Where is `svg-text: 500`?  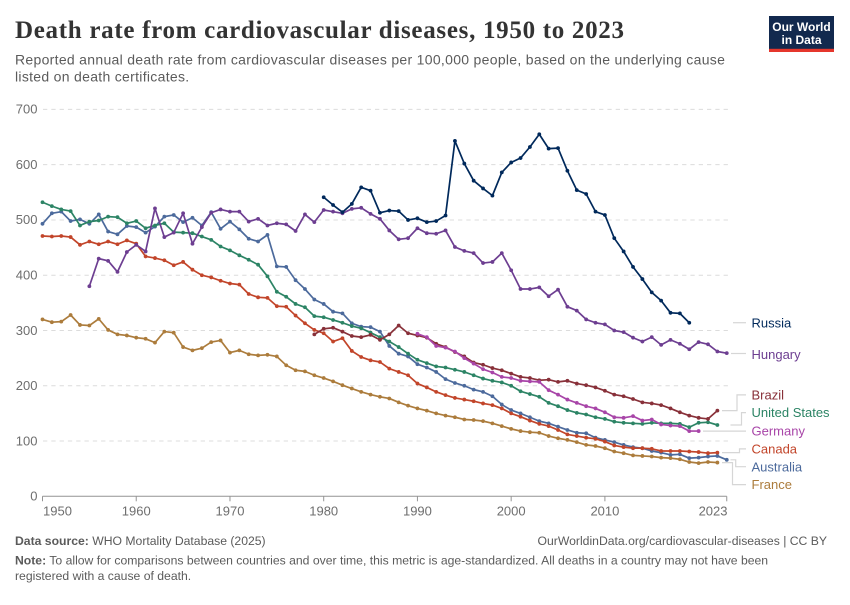 svg-text: 500 is located at coordinates (27, 219).